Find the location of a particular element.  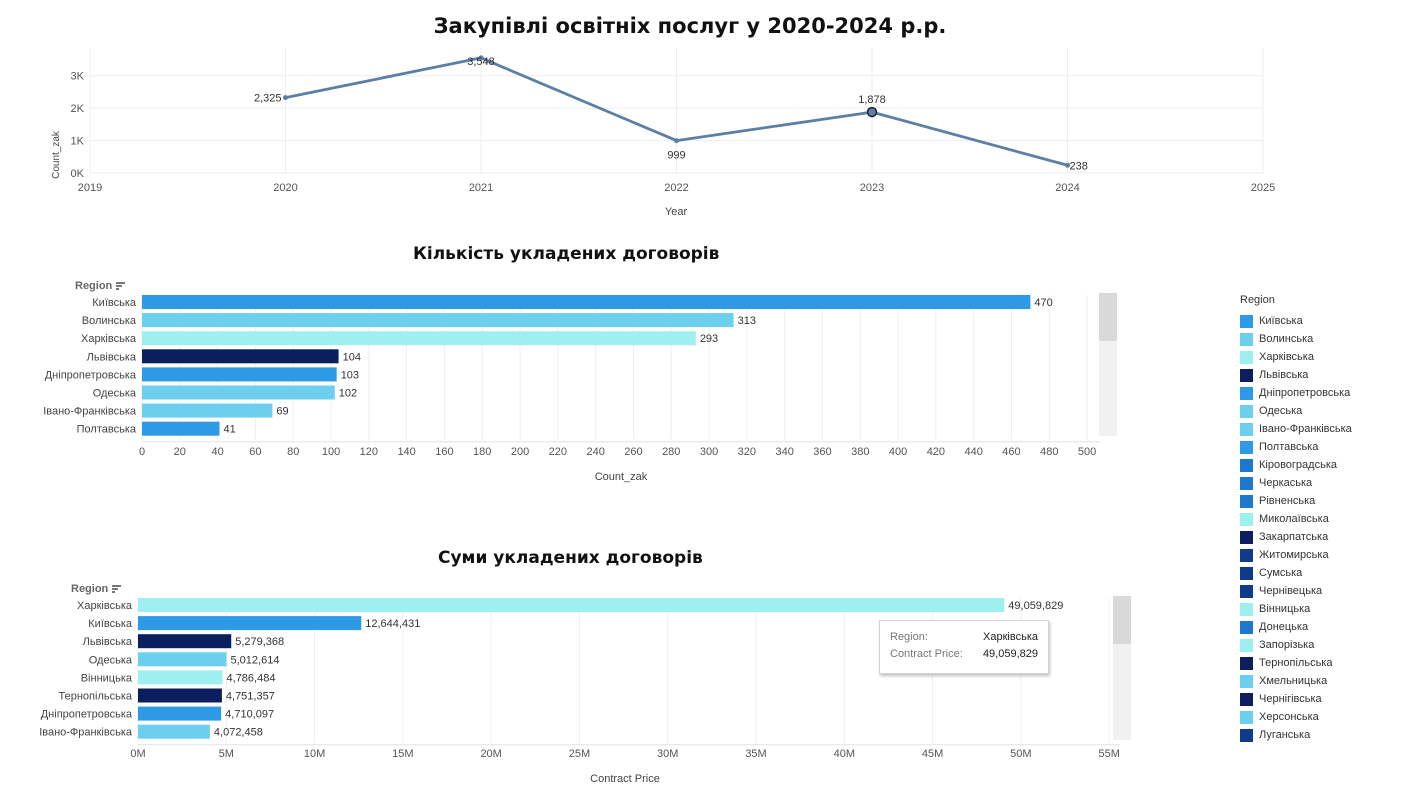

sum-chart-x-tick-label: 0M is located at coordinates (137, 754).